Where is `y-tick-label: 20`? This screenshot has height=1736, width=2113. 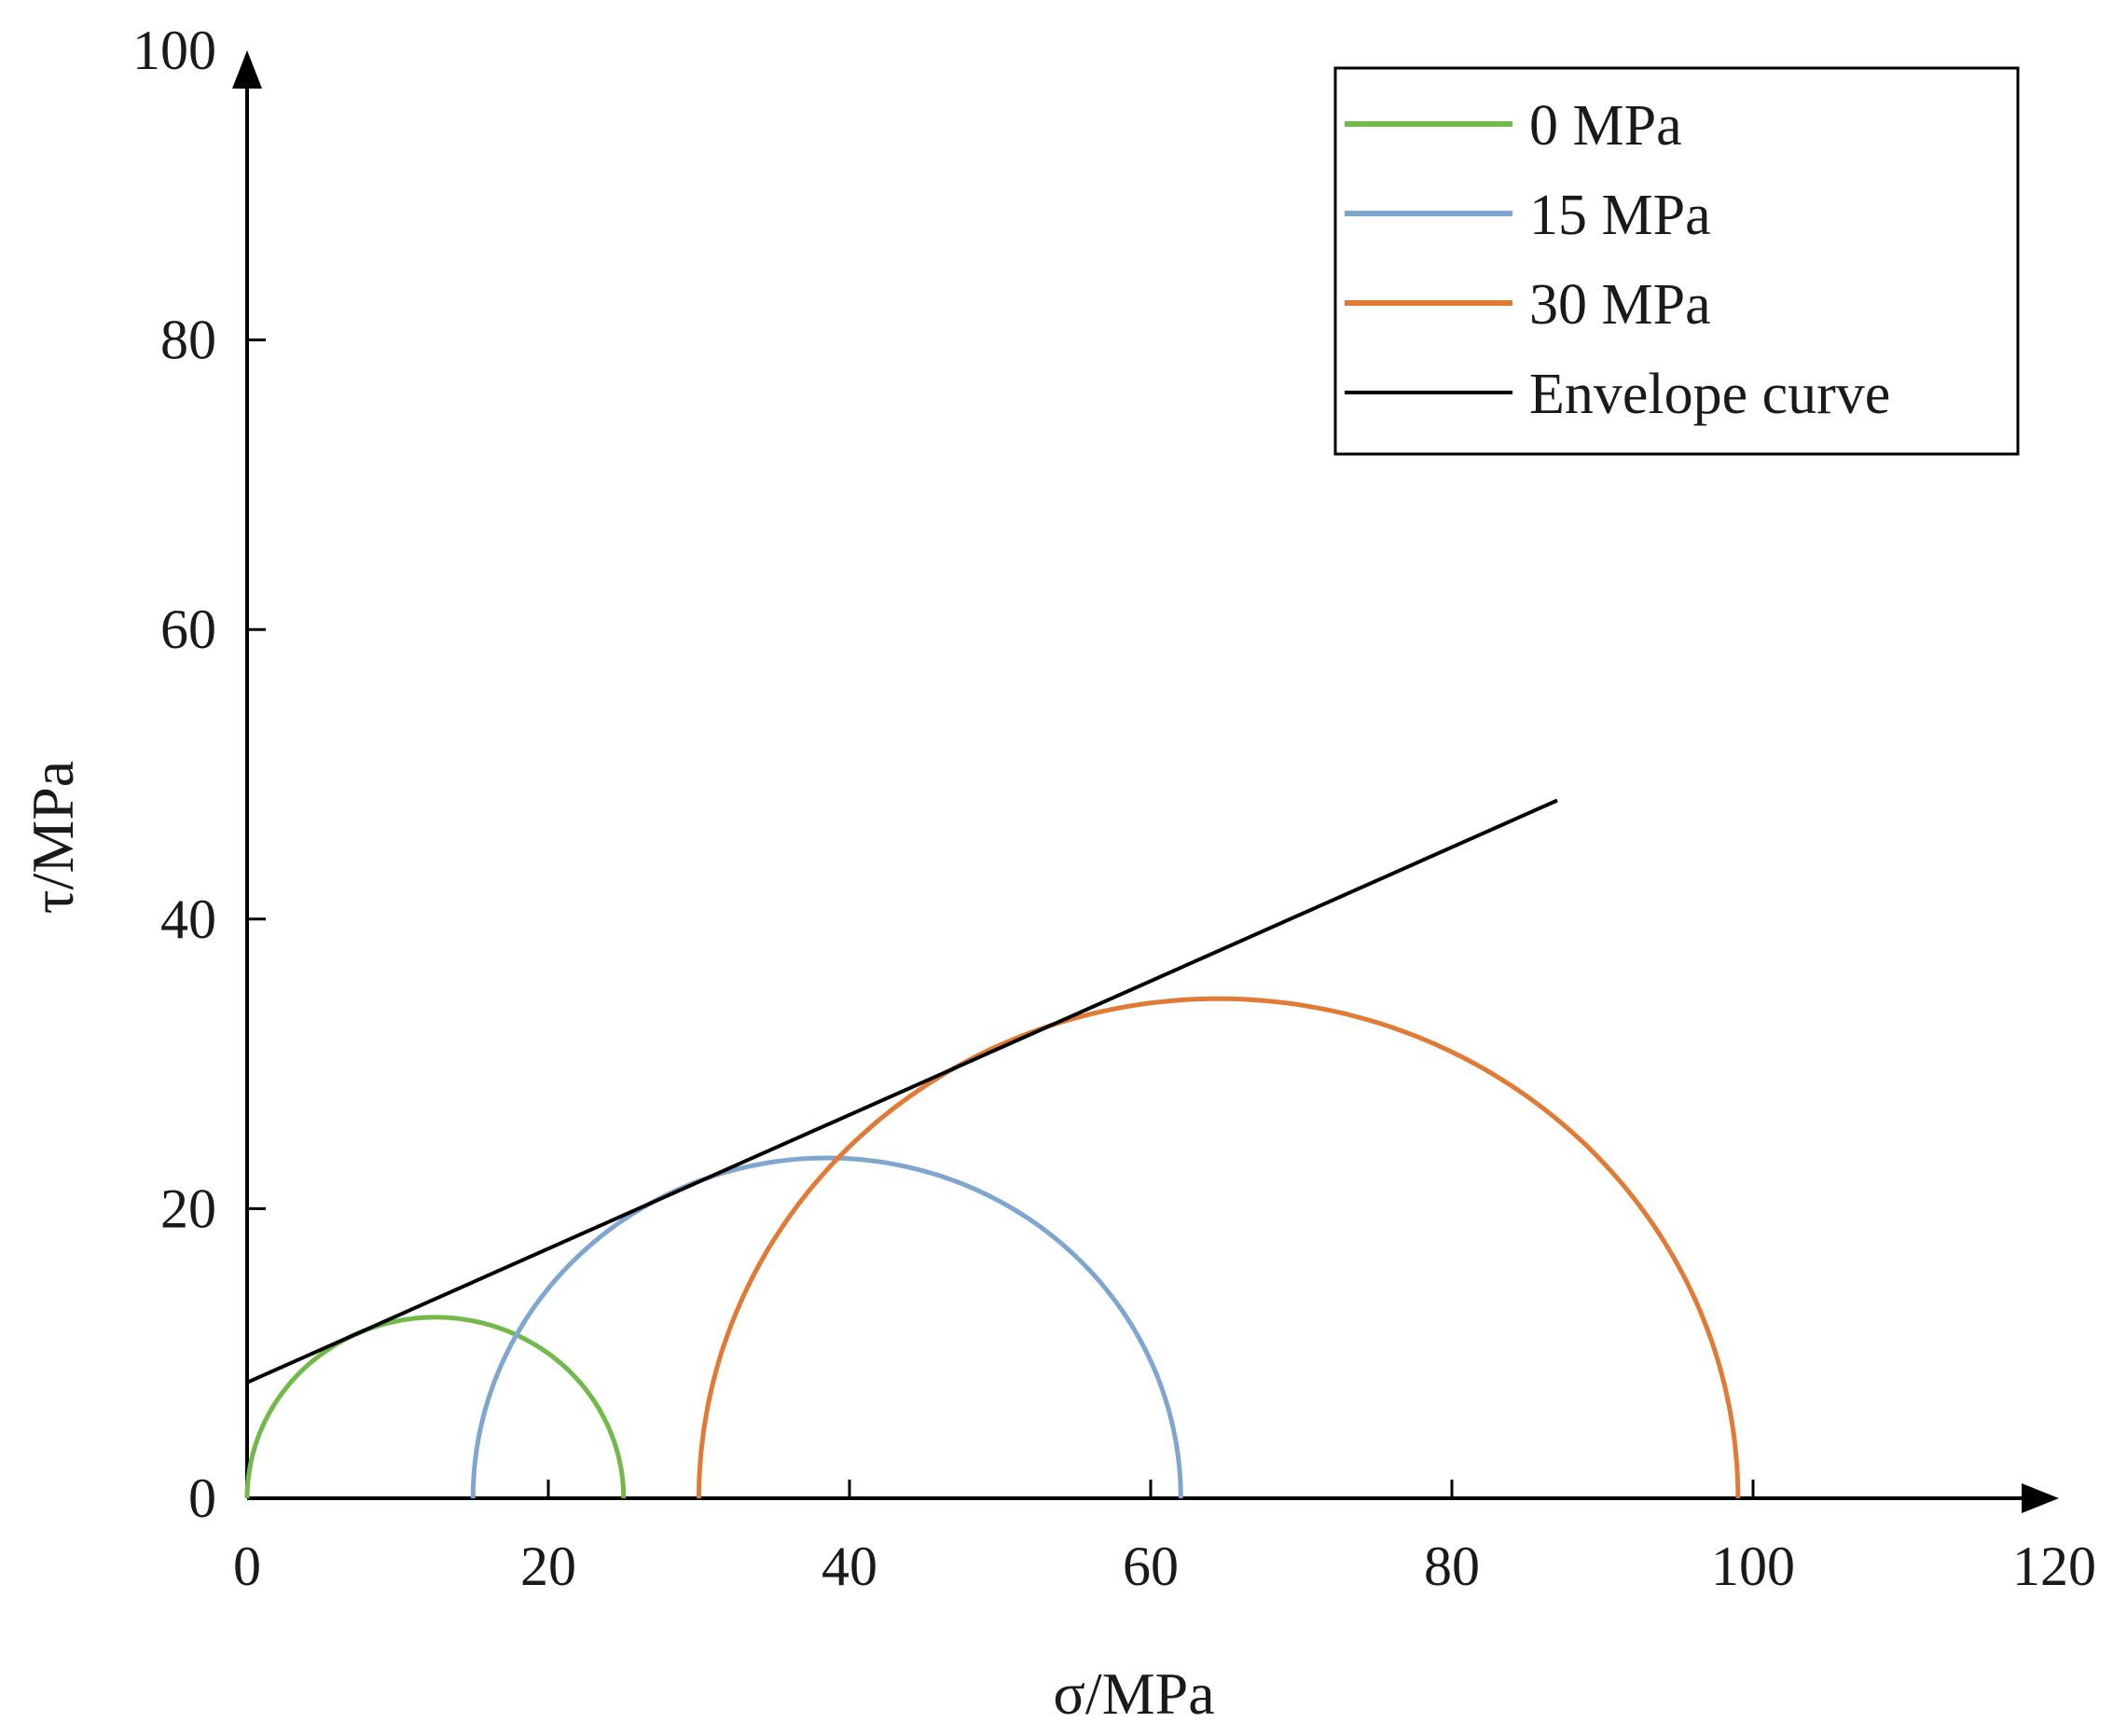
y-tick-label: 20 is located at coordinates (188, 1208).